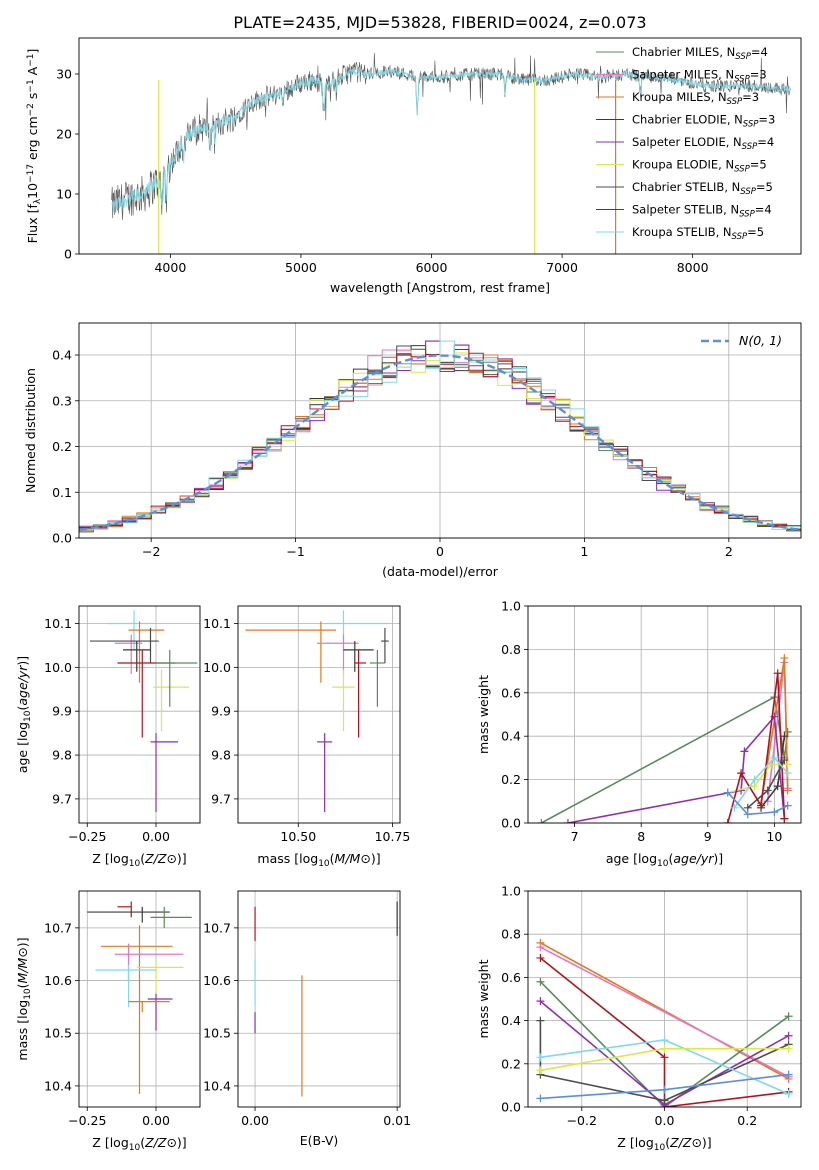 This screenshot has width=819, height=1170. I want to click on y-axis-label: mass weight, so click(483, 998).